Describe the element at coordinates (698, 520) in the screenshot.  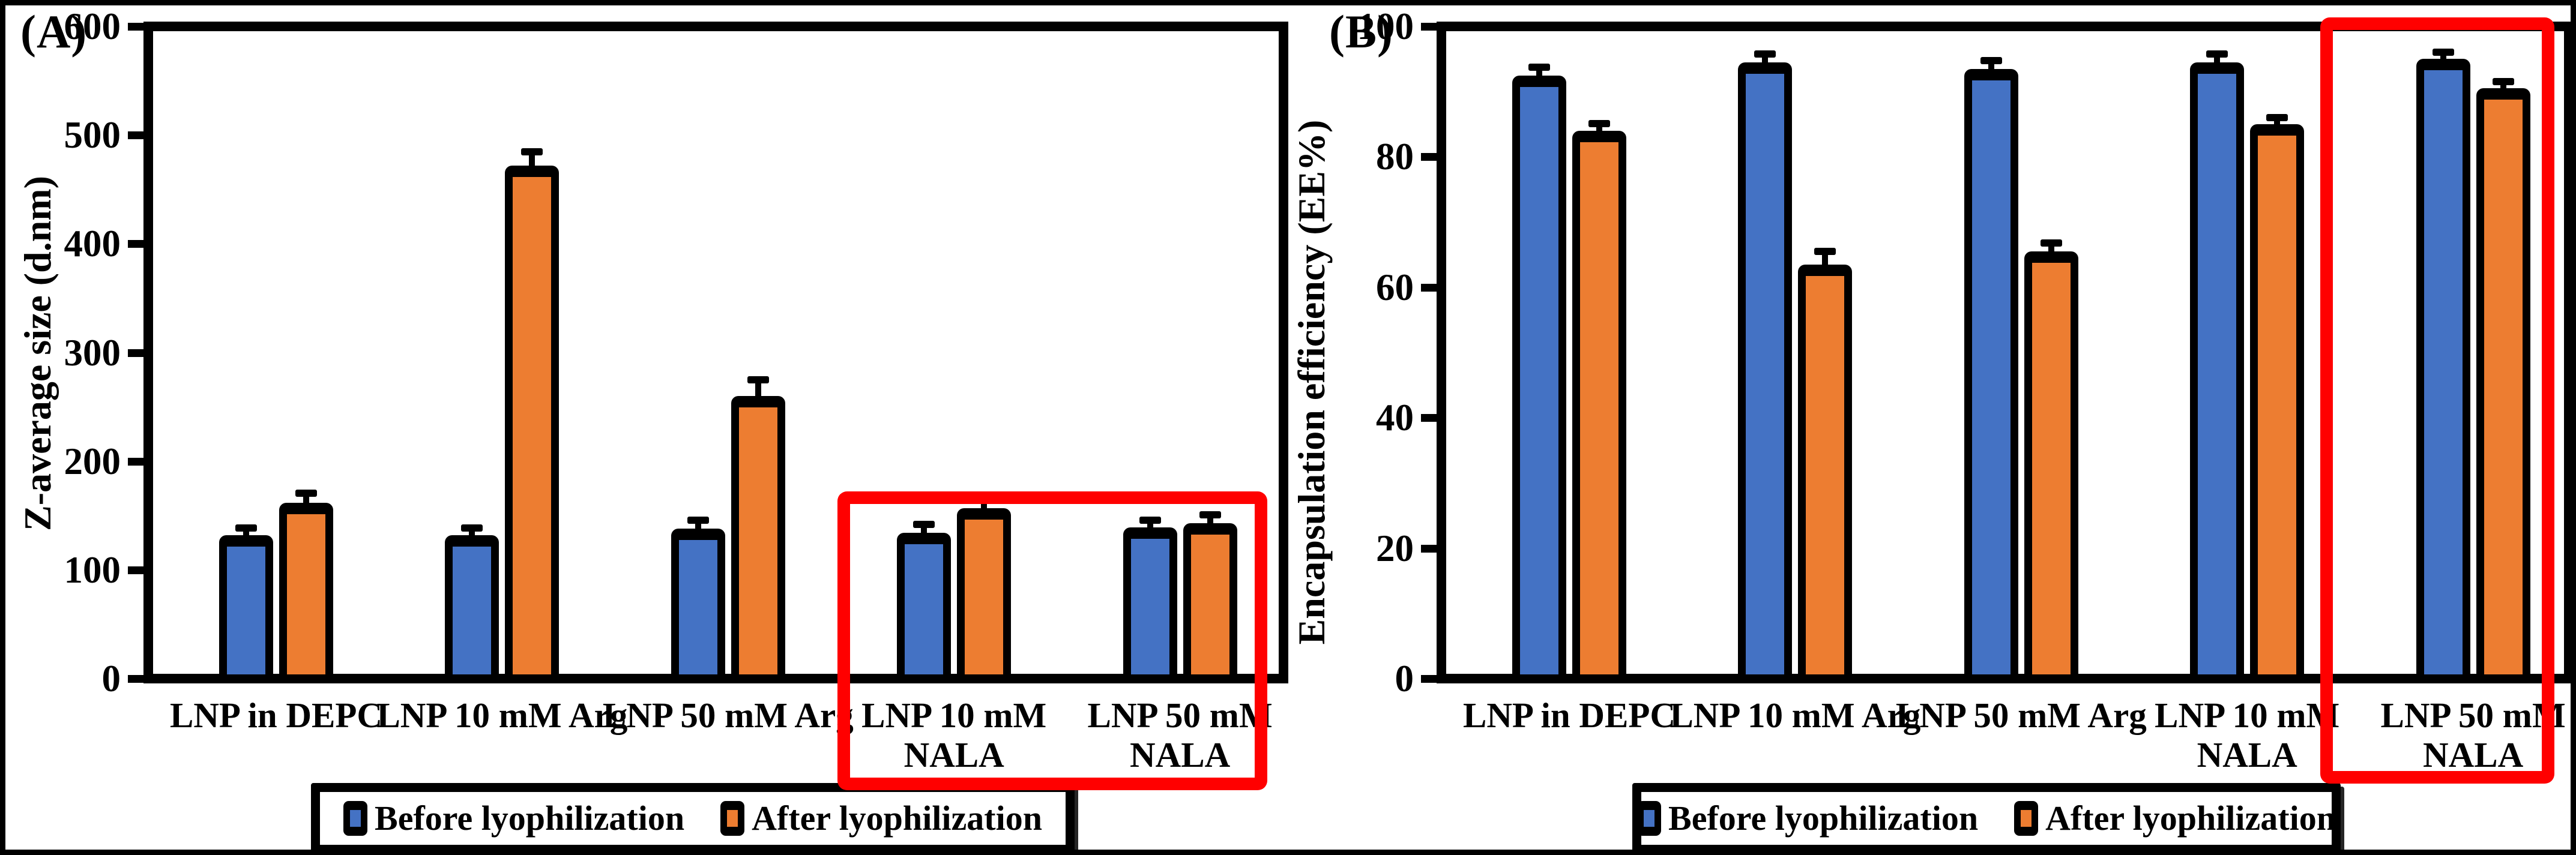
I see `error-cap-before-lnp-50-mm-arg` at that location.